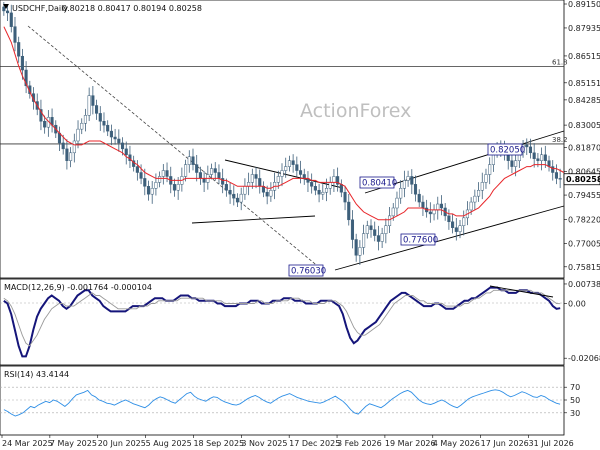 Image resolution: width=600 pixels, height=450 pixels. I want to click on x-tick-label: 7 May 2025, so click(73, 443).